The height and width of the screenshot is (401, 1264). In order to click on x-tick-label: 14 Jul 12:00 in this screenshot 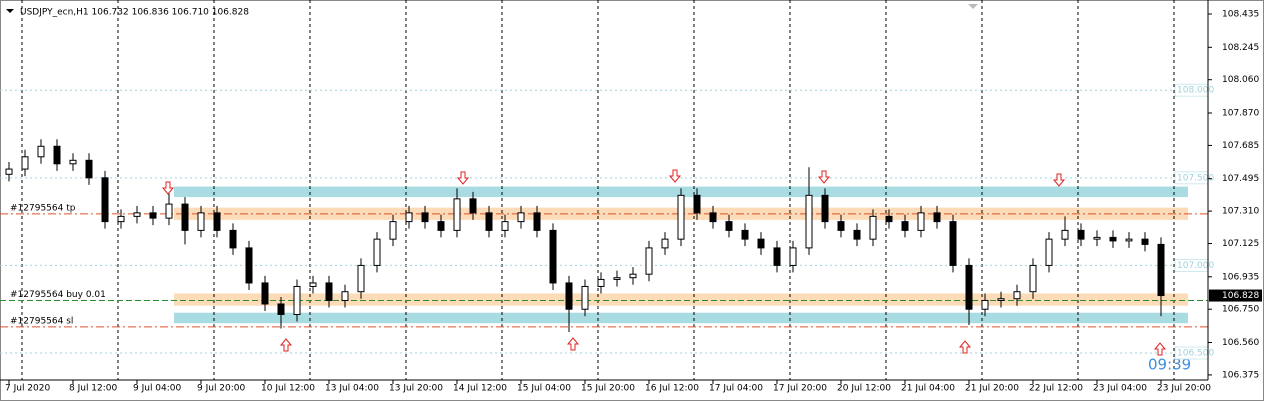, I will do `click(480, 389)`.